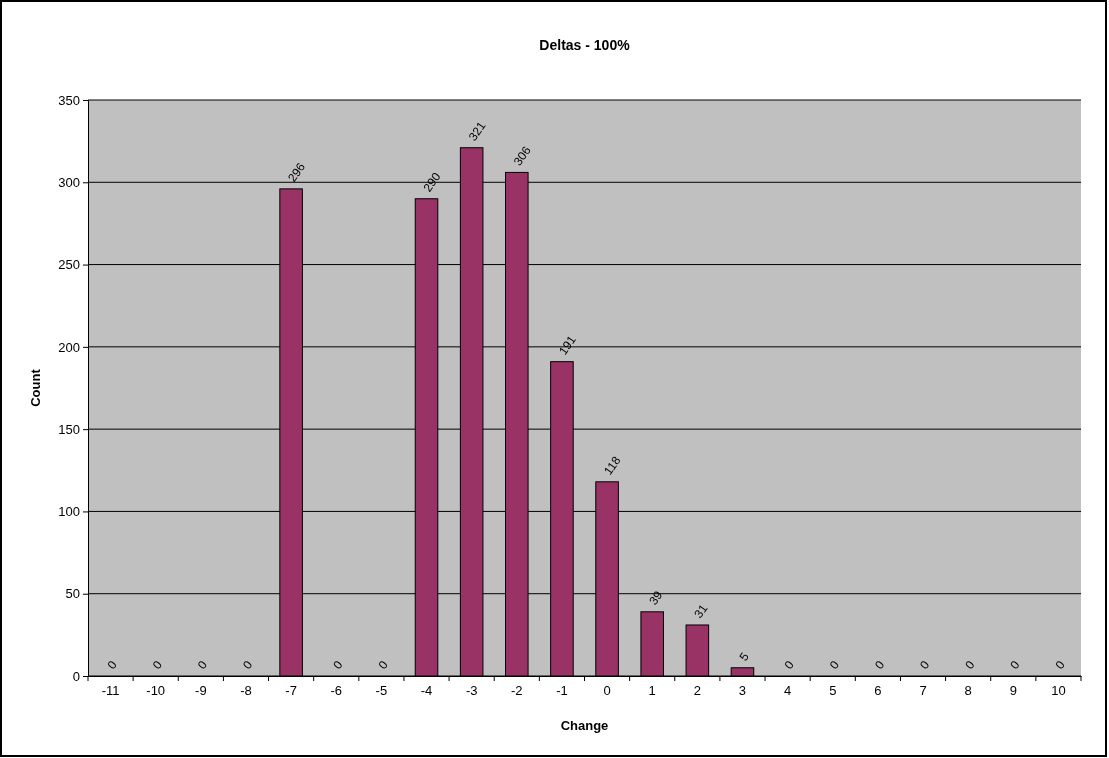 Image resolution: width=1109 pixels, height=758 pixels. I want to click on x-tick-label: -8, so click(246, 691).